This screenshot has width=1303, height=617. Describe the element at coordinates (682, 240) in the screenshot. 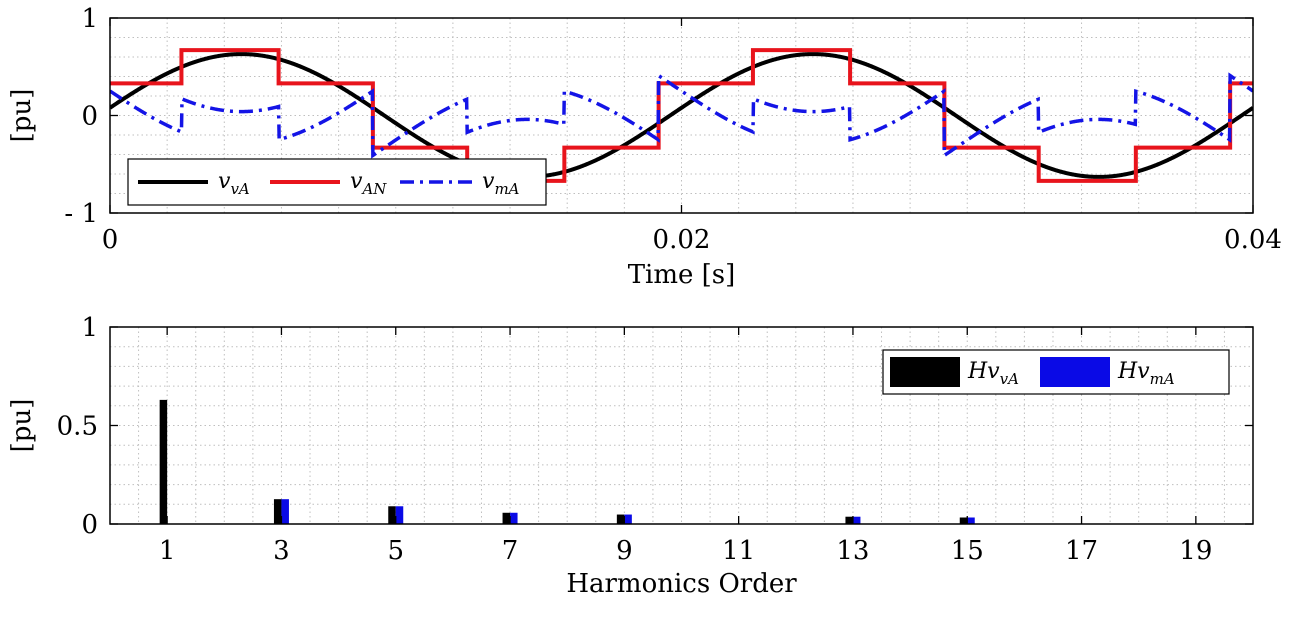

I see `x-tick-label: 0.02` at that location.